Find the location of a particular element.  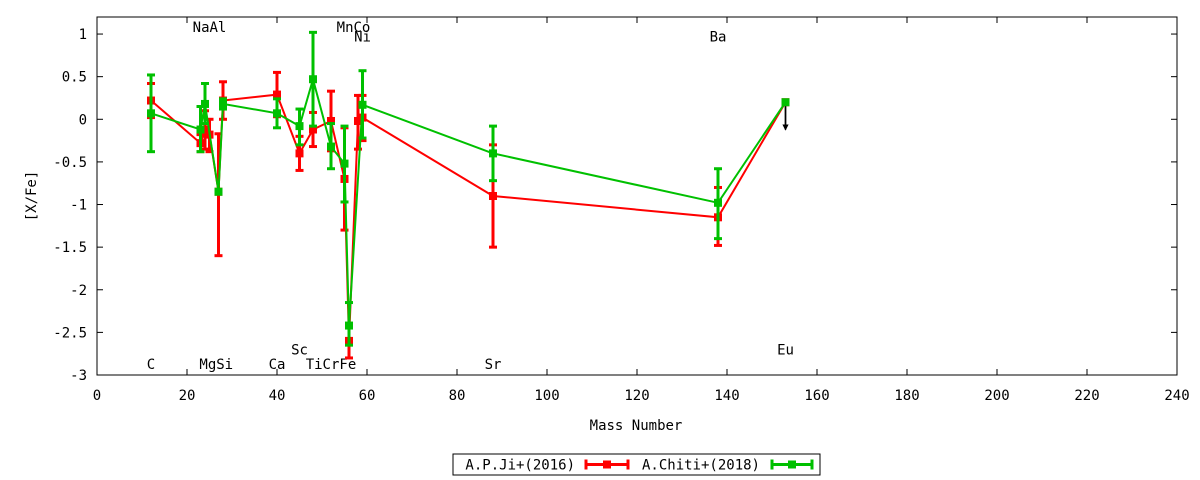

upper-limit-arrowhead is located at coordinates (785, 127).